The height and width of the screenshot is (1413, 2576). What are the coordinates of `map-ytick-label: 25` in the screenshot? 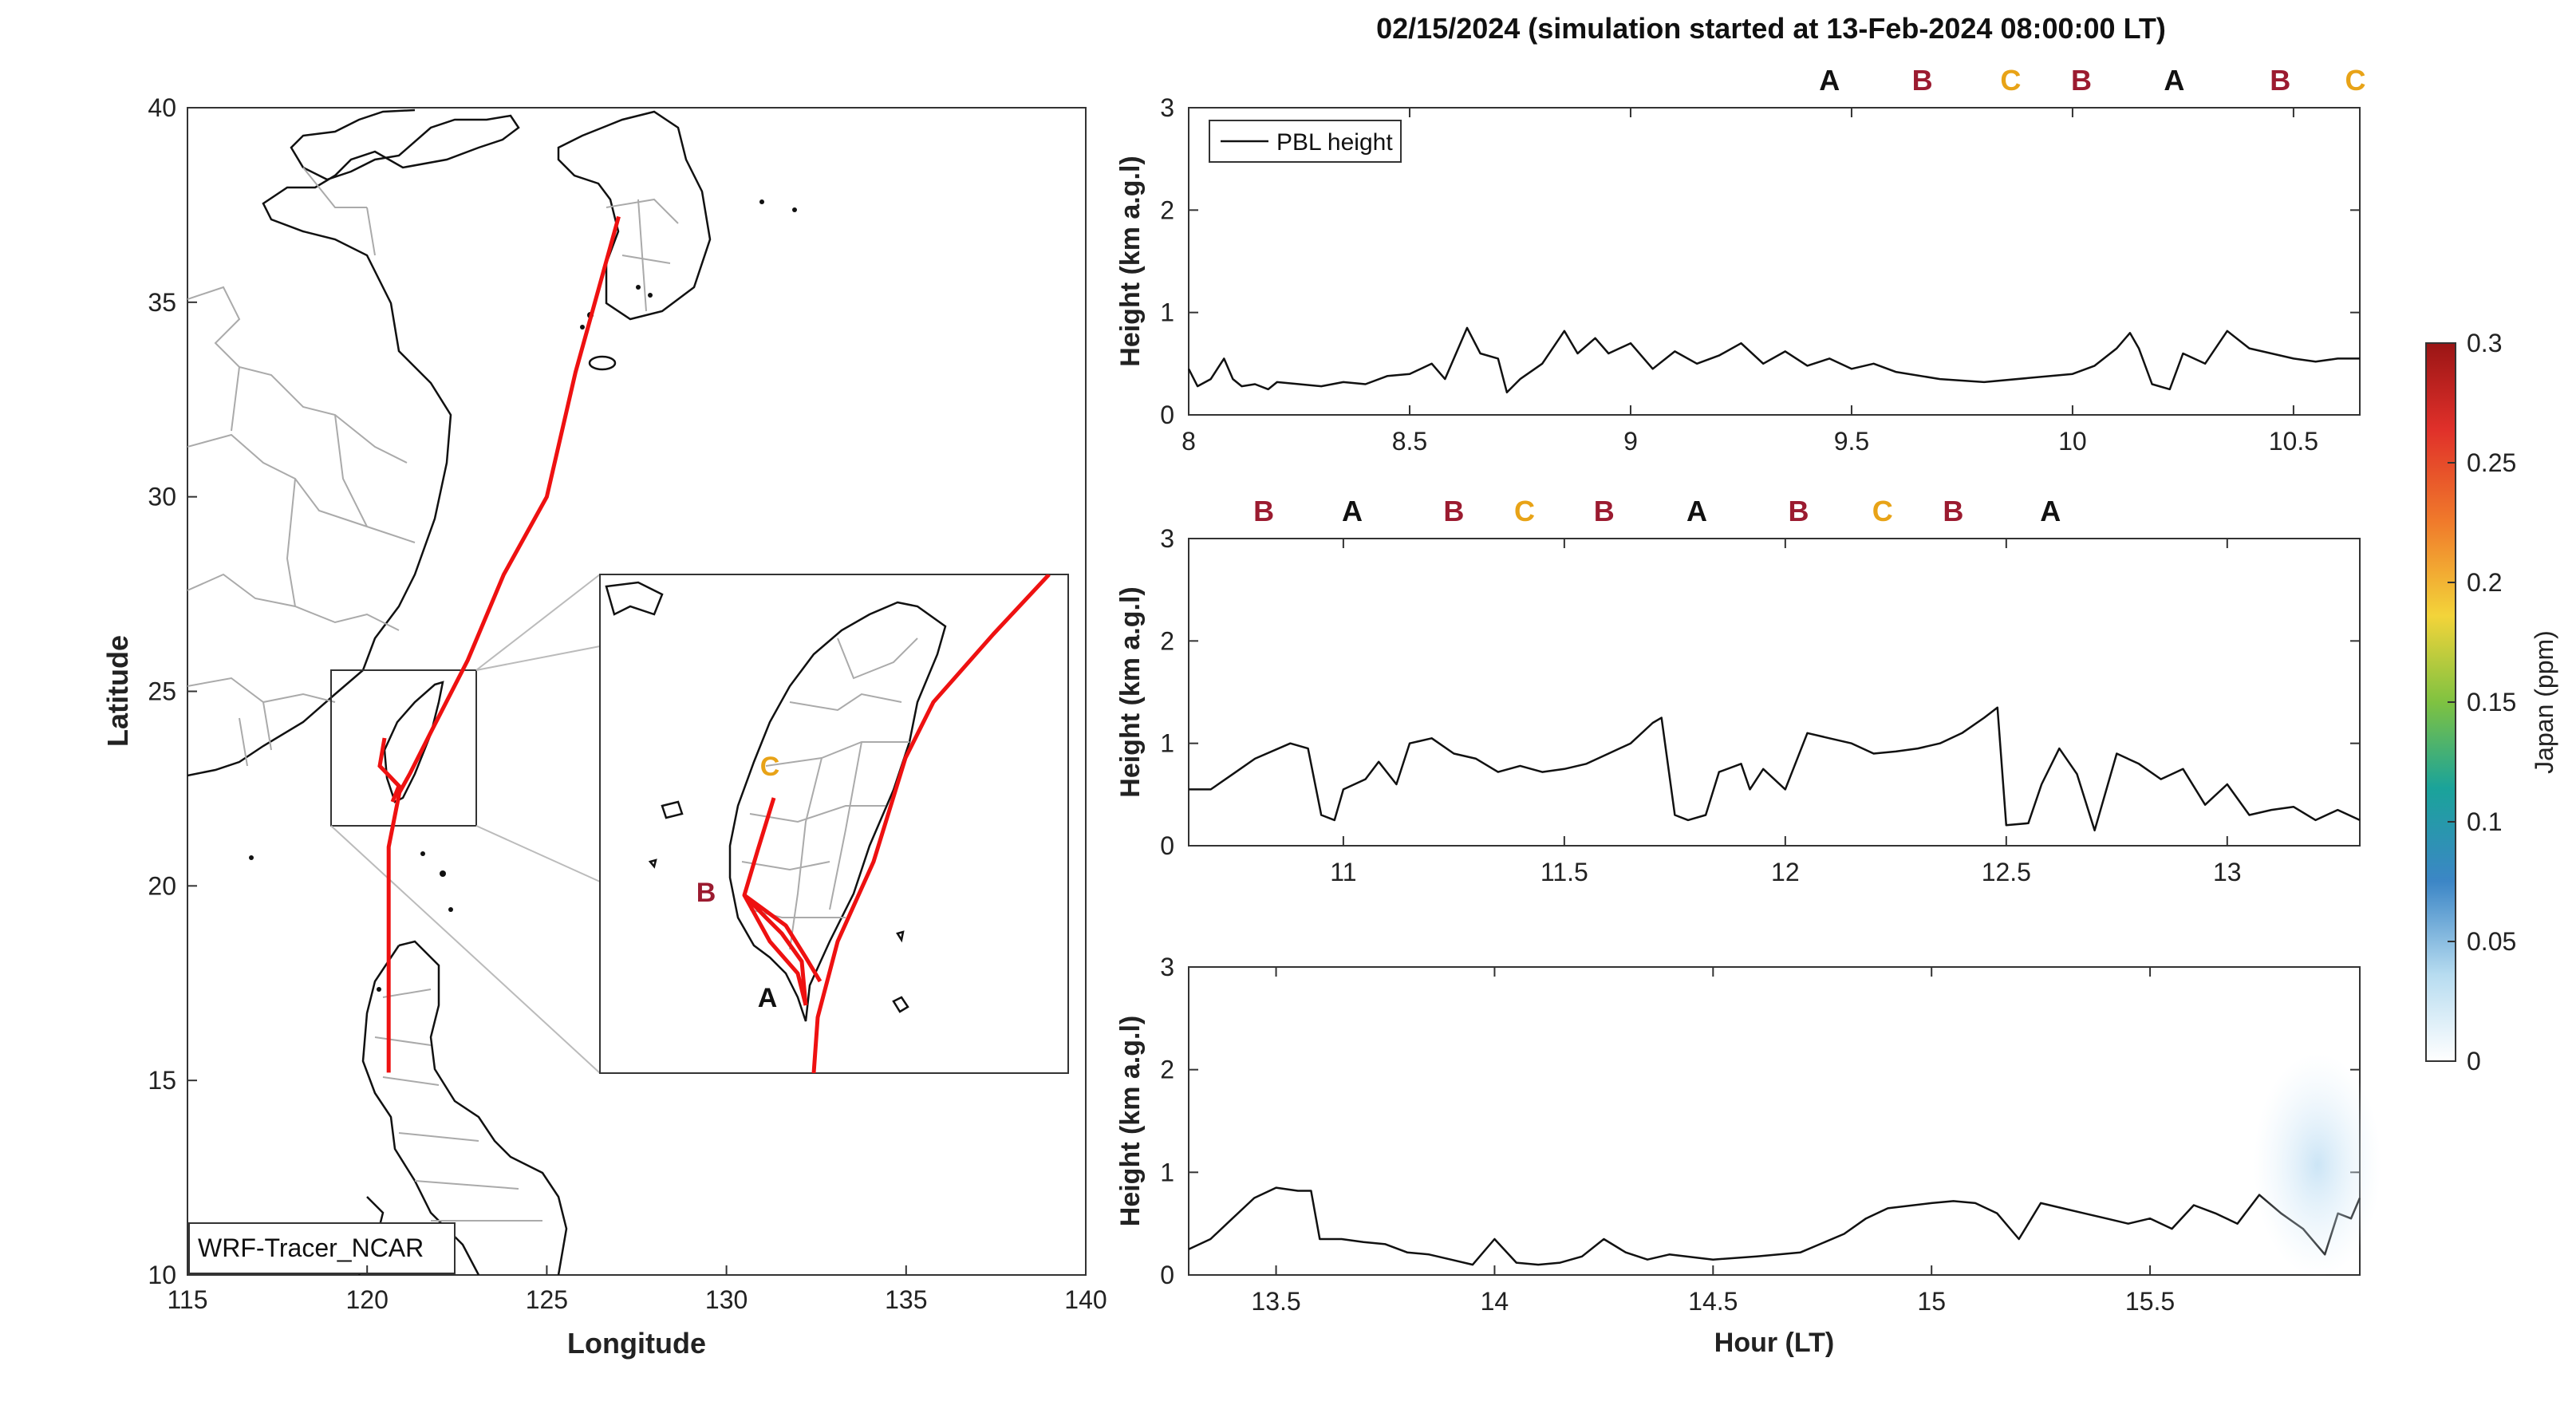 It's located at (162, 691).